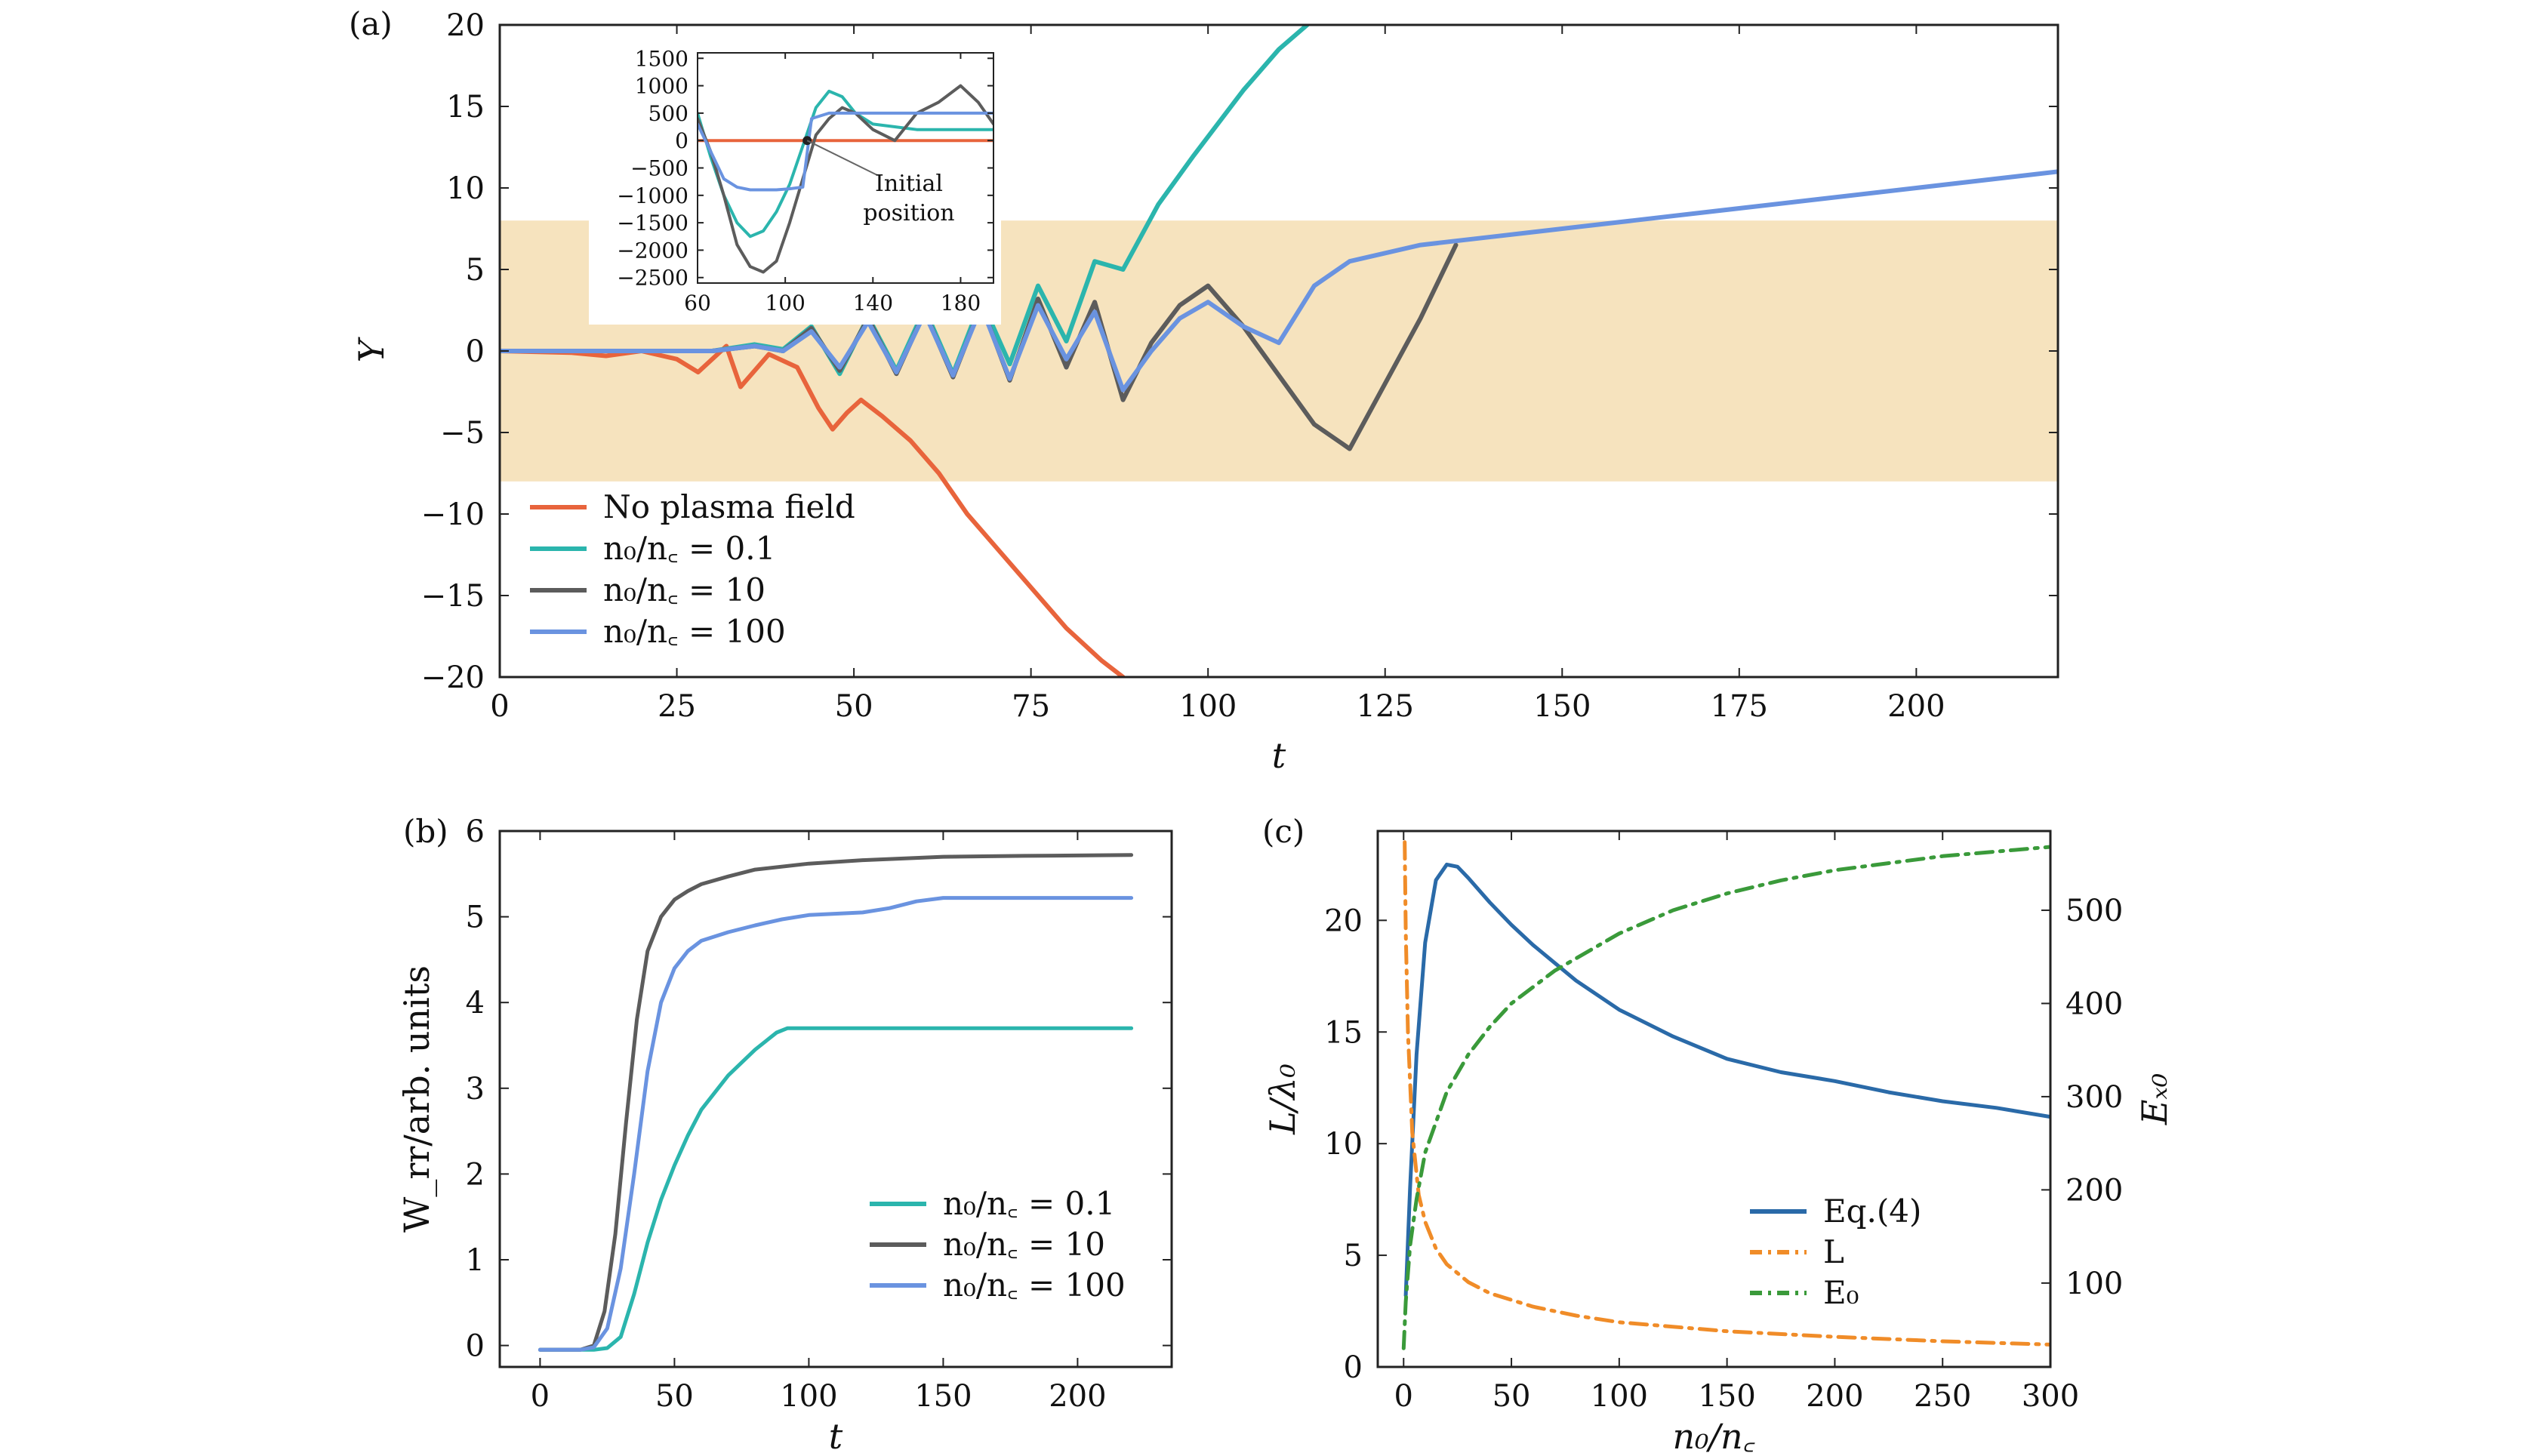 Image resolution: width=2526 pixels, height=1456 pixels. What do you see at coordinates (1279, 755) in the screenshot?
I see `panel-a-xlabel: t` at bounding box center [1279, 755].